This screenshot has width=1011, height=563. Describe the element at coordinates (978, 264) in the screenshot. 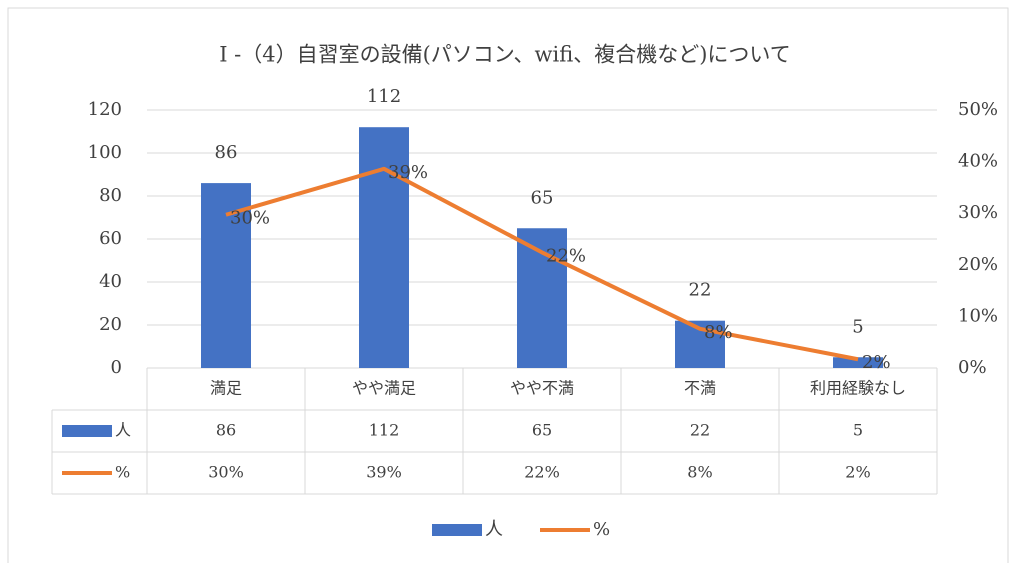

I see `y2-tick-label: 20%` at that location.